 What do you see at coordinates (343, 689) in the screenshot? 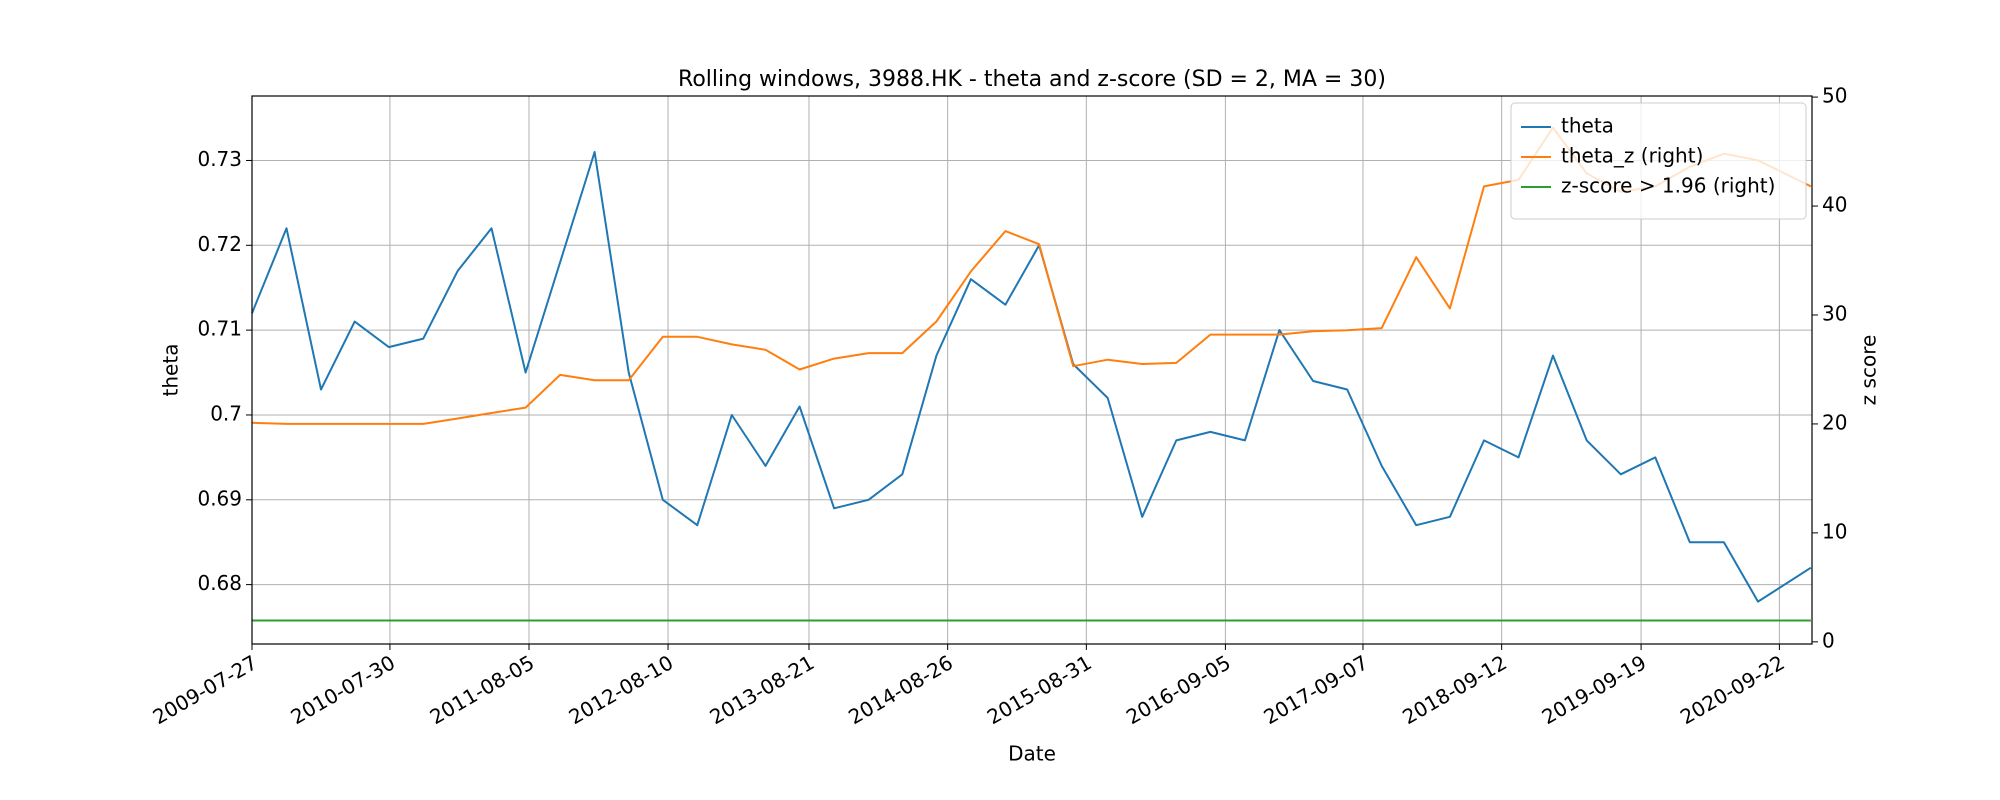
I see `x-tick-label: 2010-07-30` at bounding box center [343, 689].